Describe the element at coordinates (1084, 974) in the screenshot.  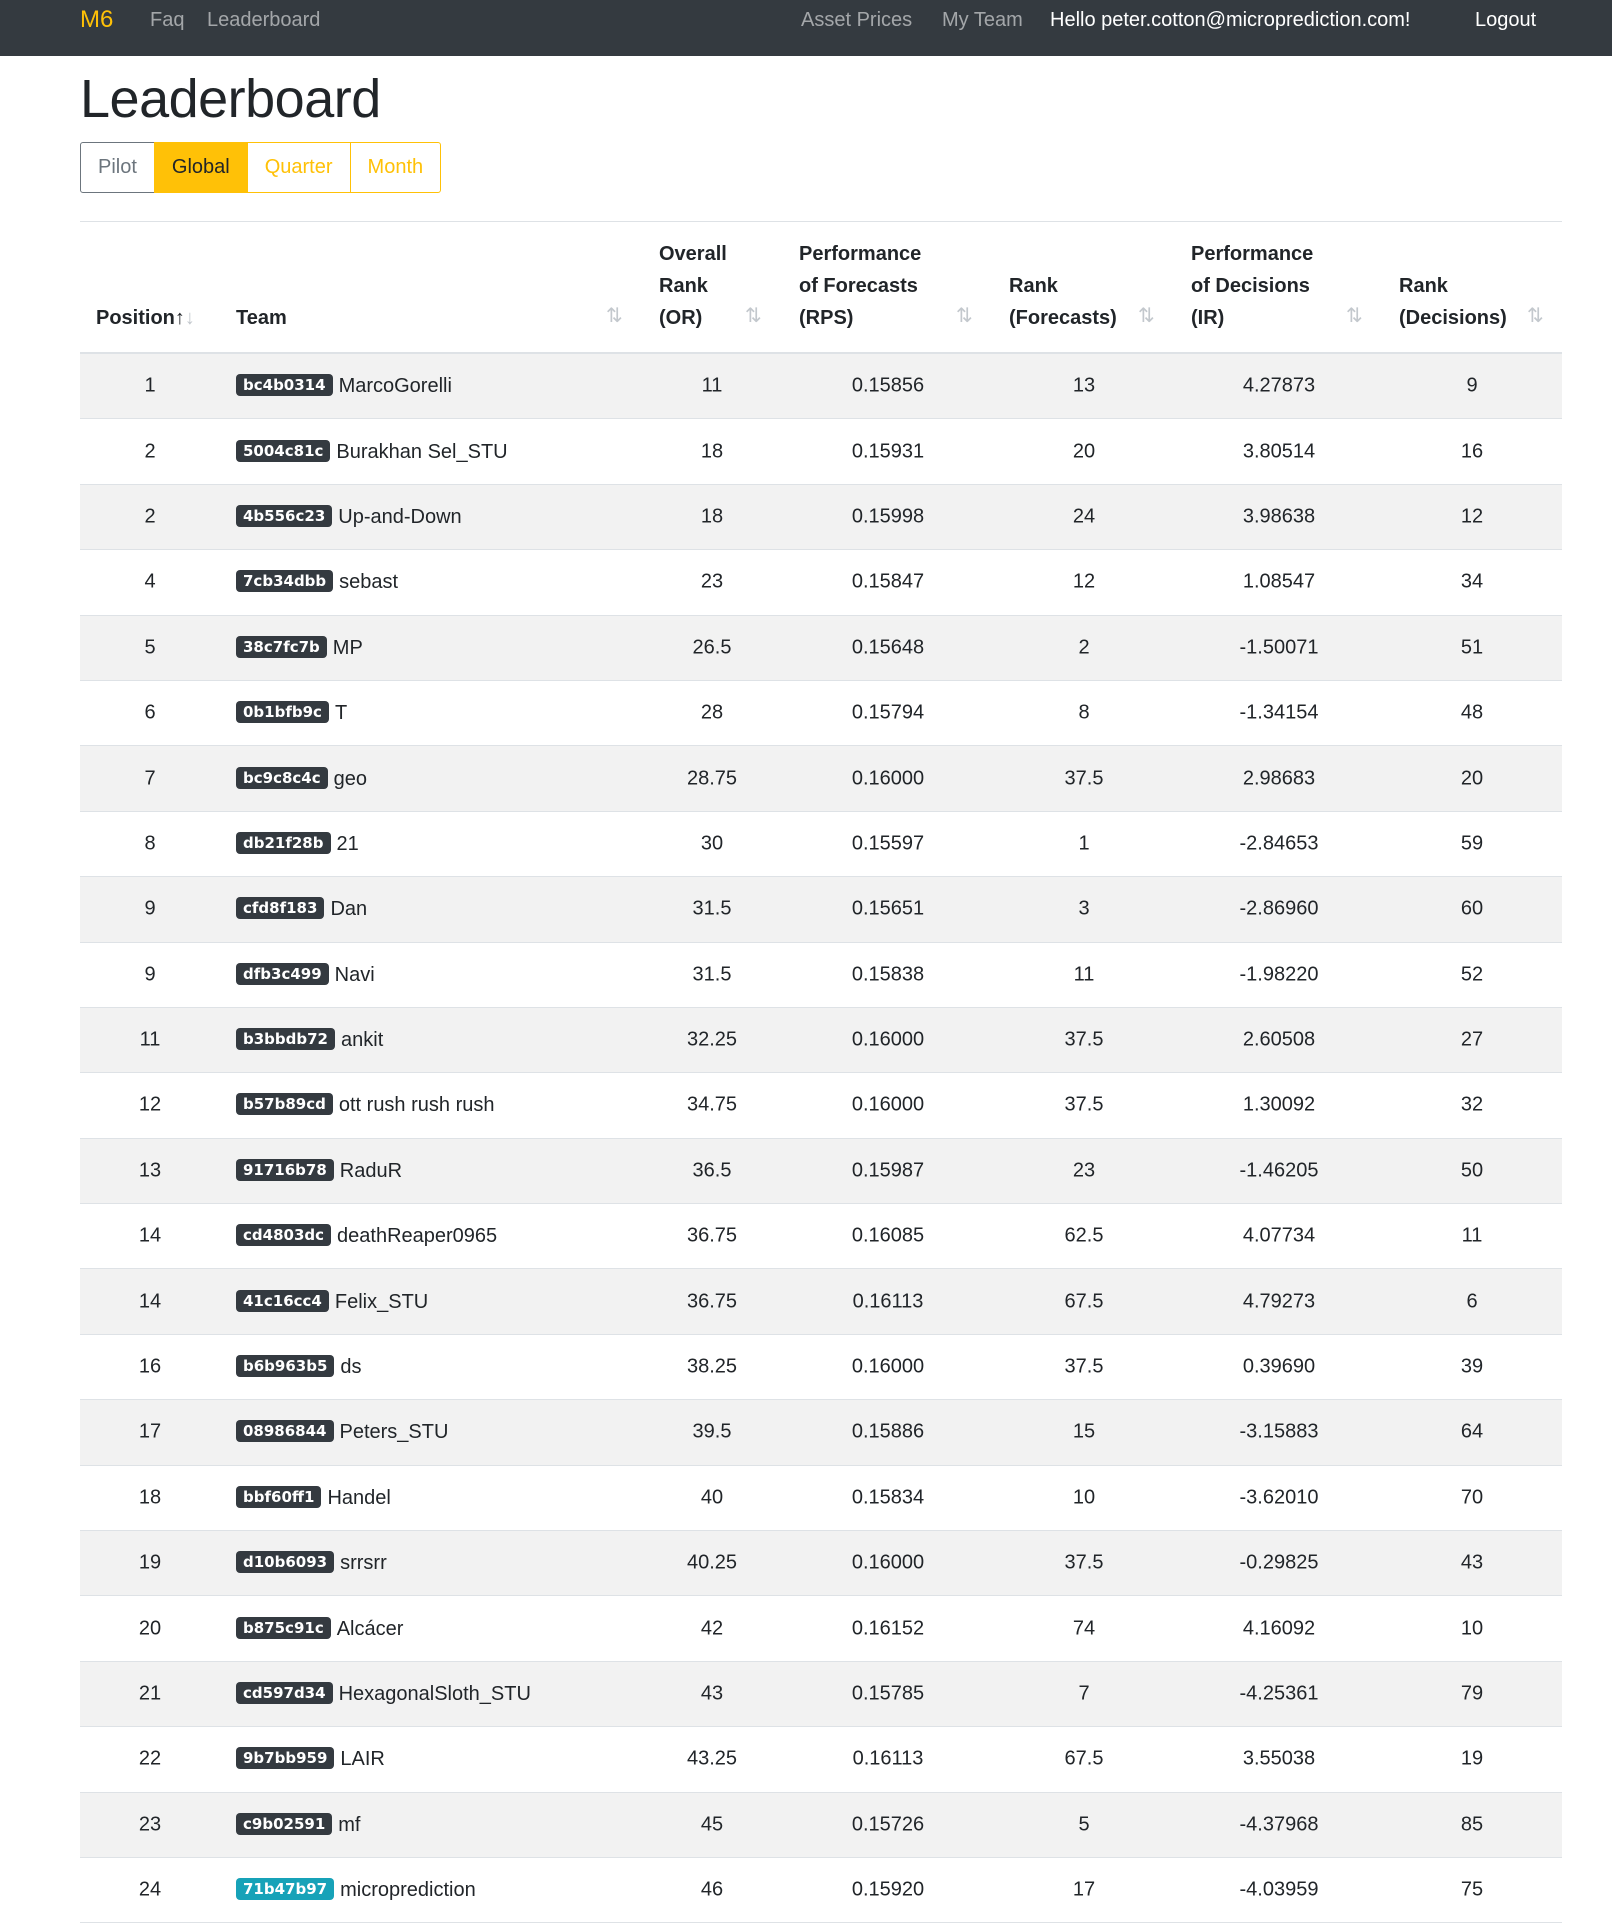
I see `cell-rank-forecasts: 11` at that location.